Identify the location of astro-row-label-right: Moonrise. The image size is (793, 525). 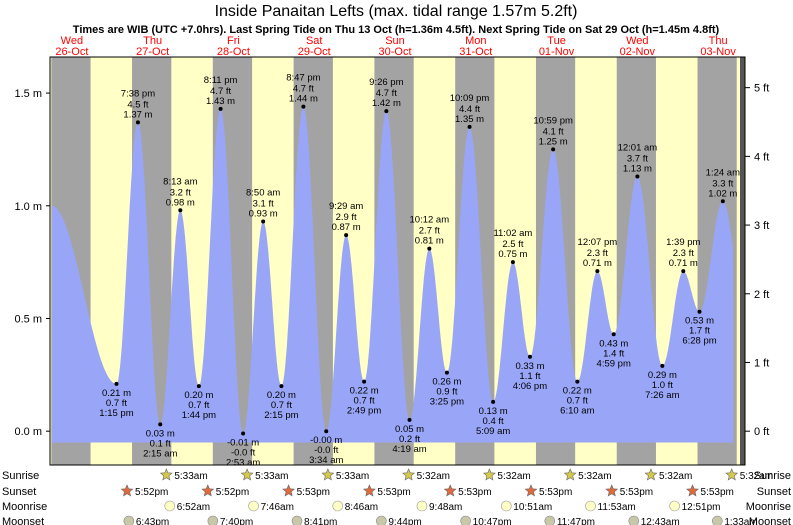
(768, 507).